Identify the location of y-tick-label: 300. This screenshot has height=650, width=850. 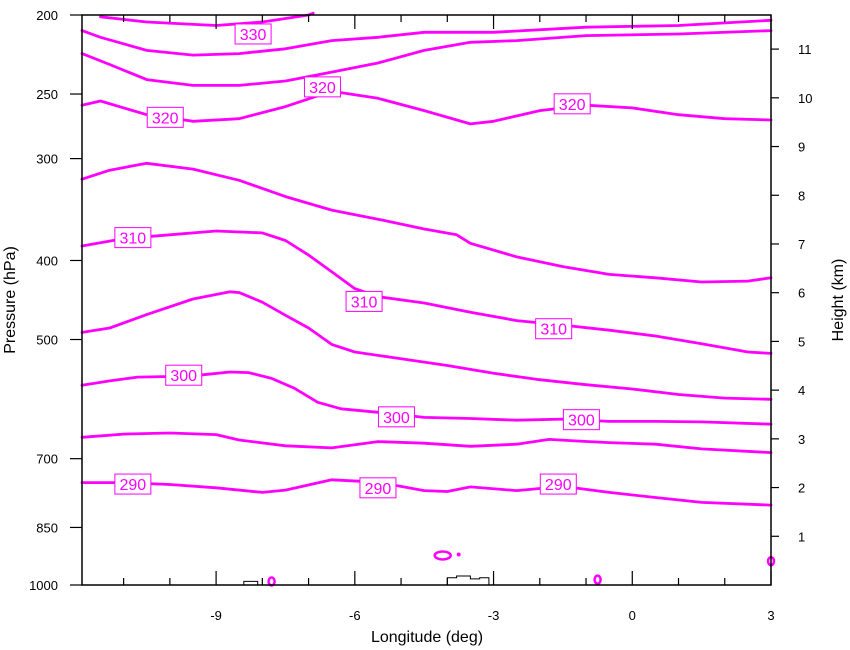
(47, 159).